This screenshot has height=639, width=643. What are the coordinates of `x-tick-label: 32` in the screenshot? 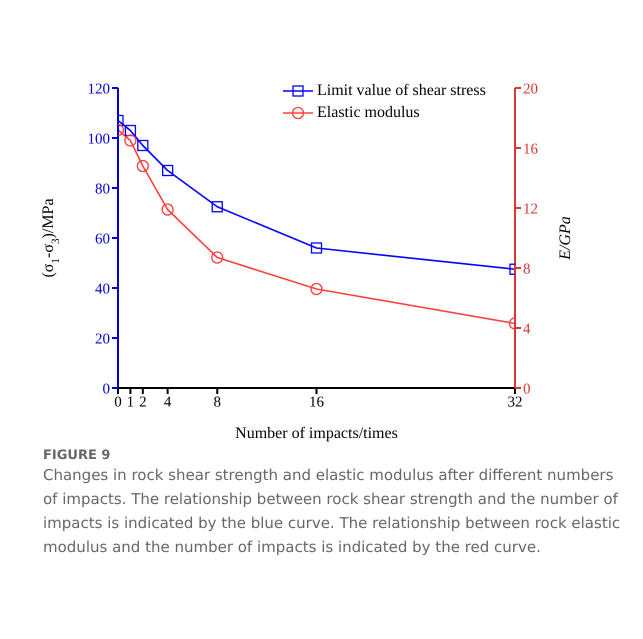 It's located at (515, 402).